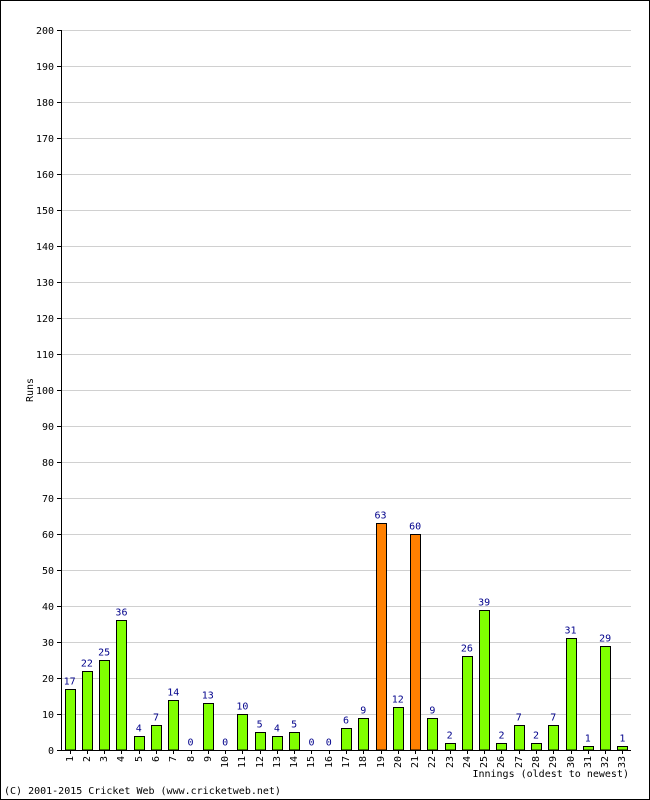 The width and height of the screenshot is (650, 800). I want to click on x-tick-label: 9, so click(208, 759).